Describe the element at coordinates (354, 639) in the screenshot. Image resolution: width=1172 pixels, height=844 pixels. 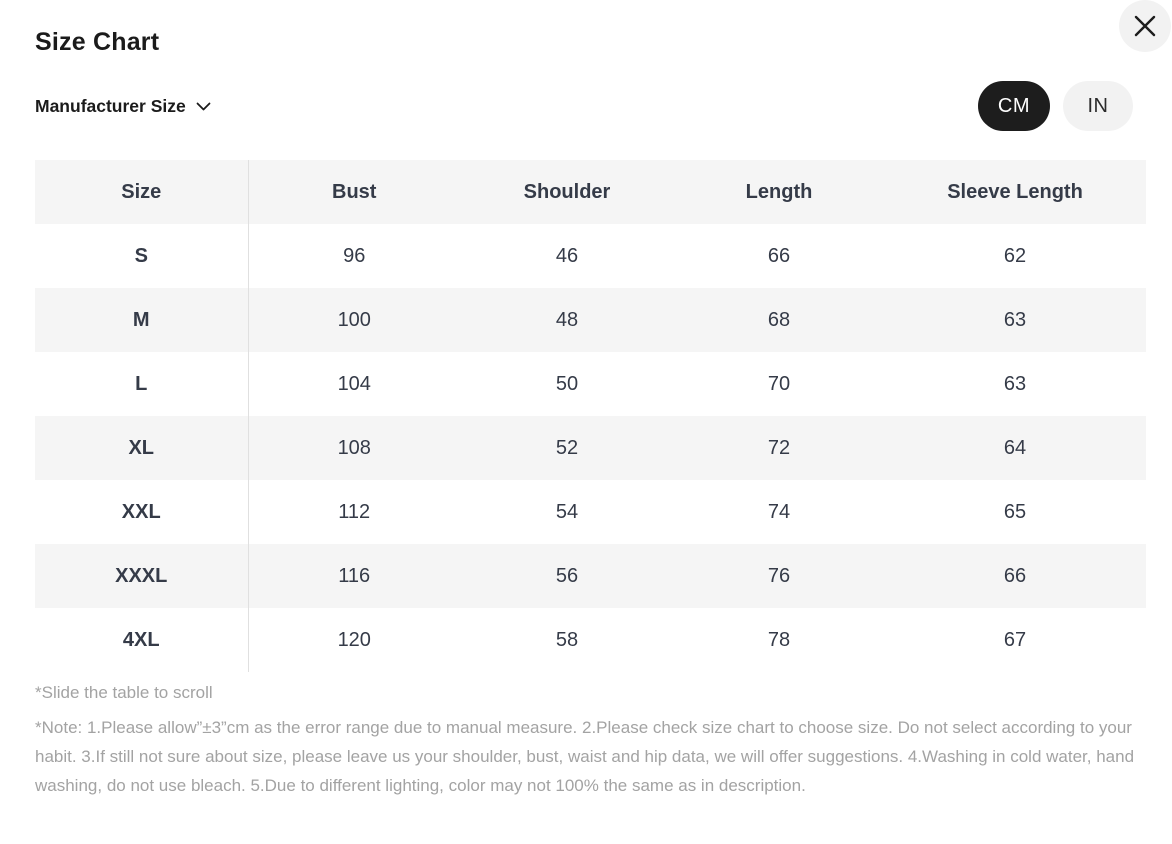
I see `measurement-cell: 120` at that location.